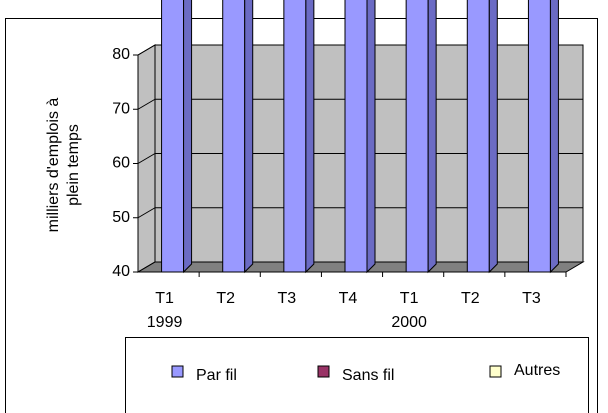 The image size is (608, 413). I want to click on y-tick-label: 80, so click(121, 54).